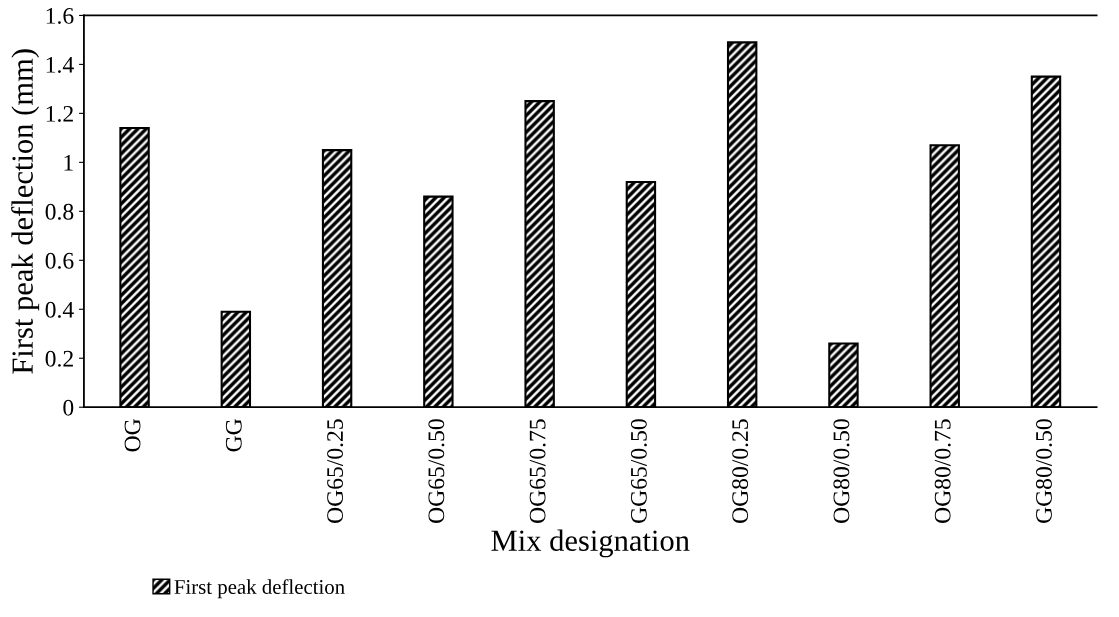  What do you see at coordinates (132, 435) in the screenshot?
I see `x-tick-label: OG` at bounding box center [132, 435].